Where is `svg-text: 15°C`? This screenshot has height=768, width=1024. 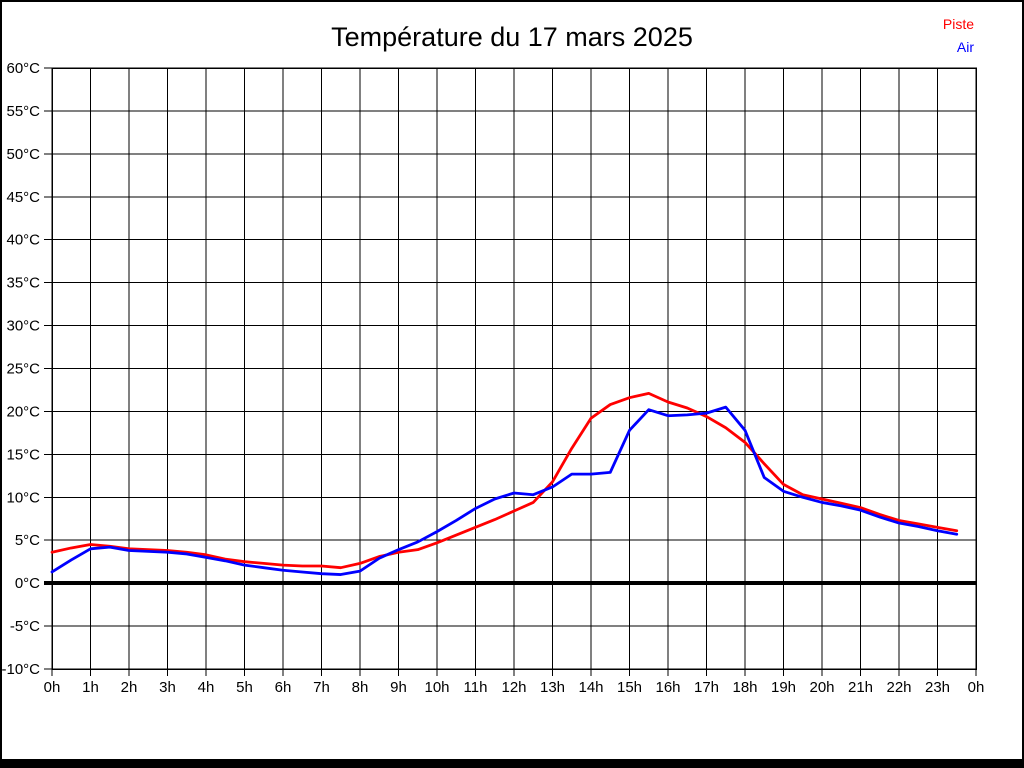
svg-text: 15°C is located at coordinates (23, 454).